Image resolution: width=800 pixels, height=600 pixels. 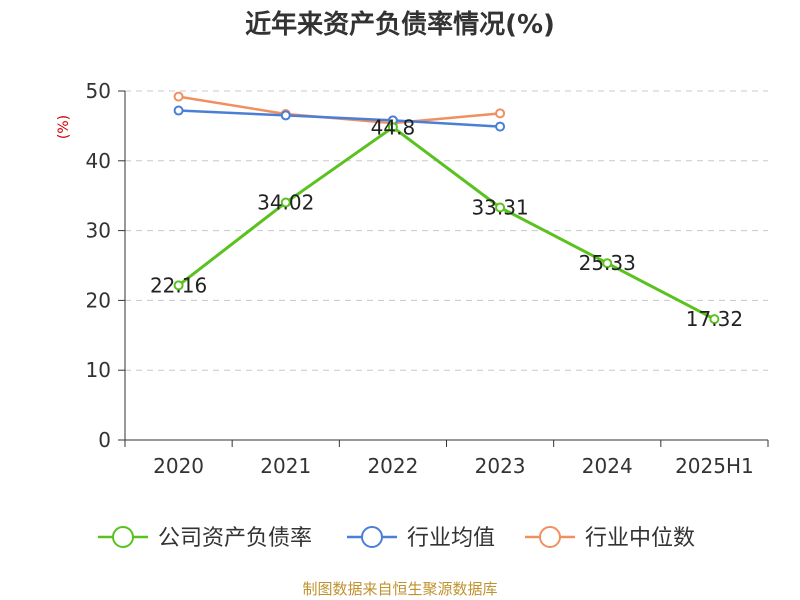 I want to click on legend-item-1: 行业均值, so click(x=421, y=538).